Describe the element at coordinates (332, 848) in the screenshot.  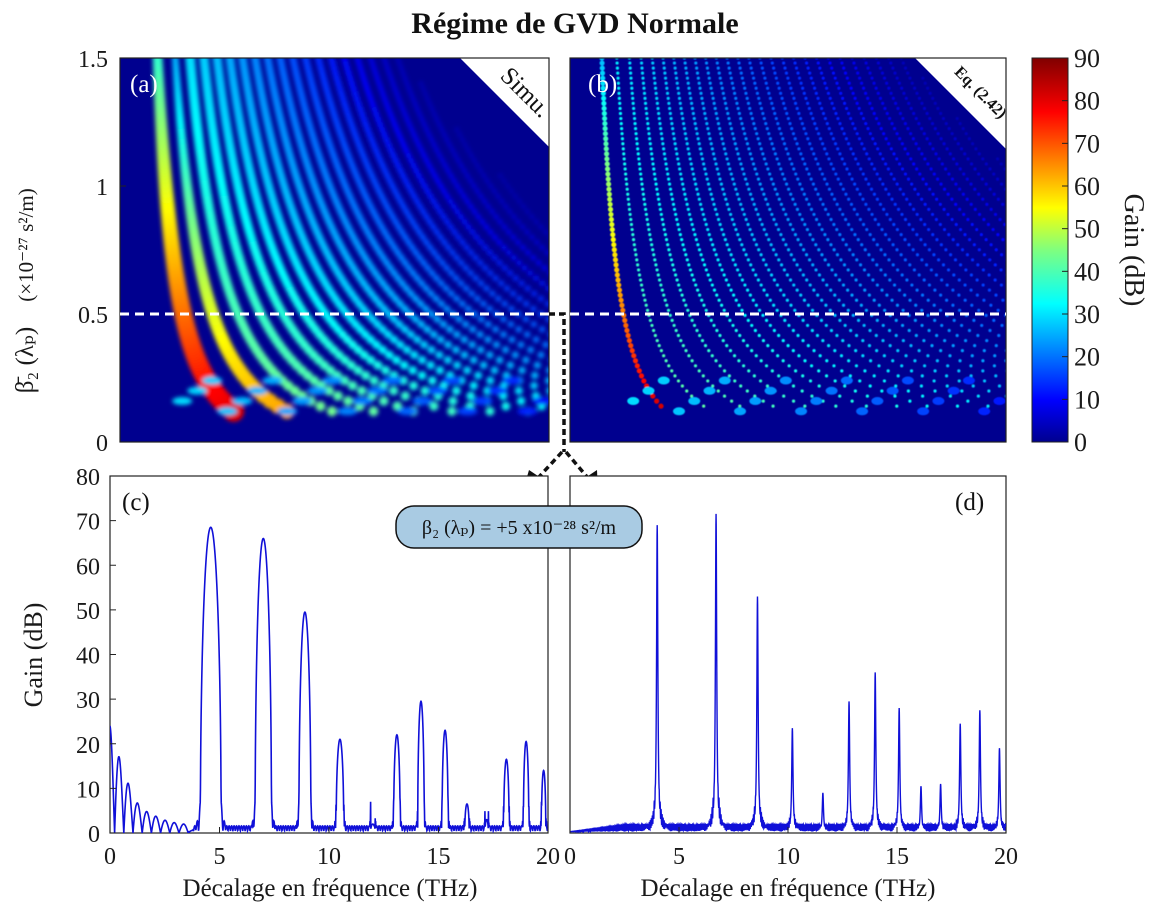
I see `panel-c-x-axis: 0 5 10 15 20` at that location.